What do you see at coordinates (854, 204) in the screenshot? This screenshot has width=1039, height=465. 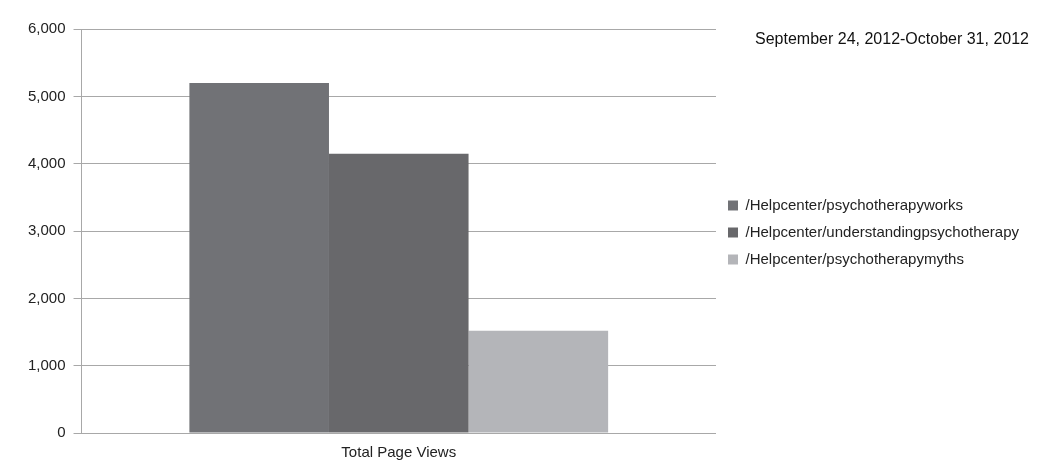 I see `legend-label: /Helpcenter/psychotherapyworks` at bounding box center [854, 204].